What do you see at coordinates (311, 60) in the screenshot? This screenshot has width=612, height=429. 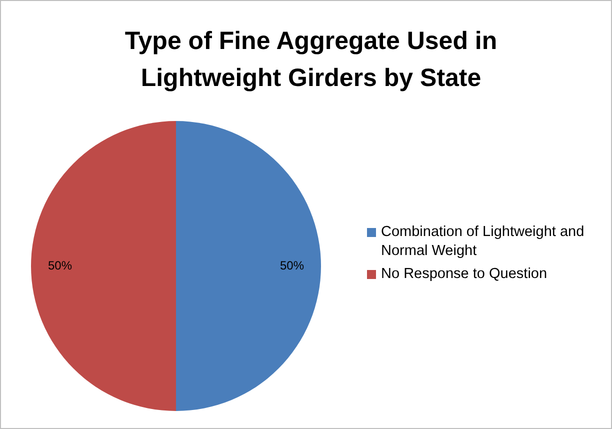 I see `chart-title: Type of Fine Aggregate Used in Lightweight Girders by State` at bounding box center [311, 60].